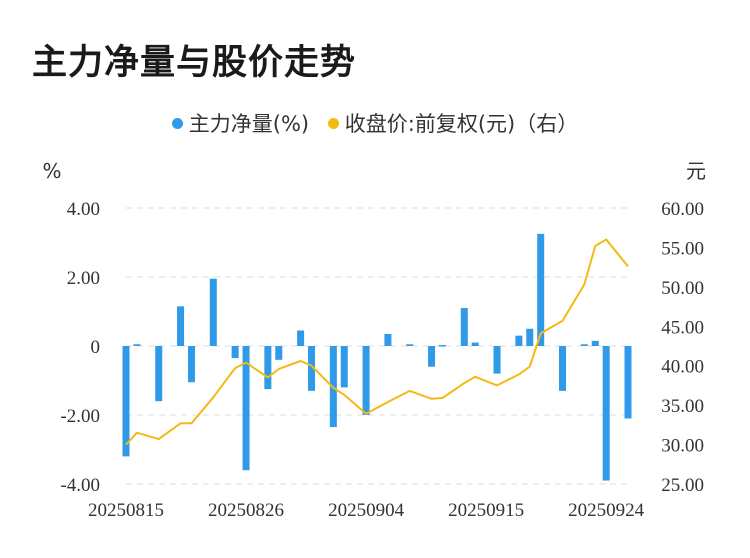  What do you see at coordinates (51, 171) in the screenshot?
I see `left-axis-unit: %` at bounding box center [51, 171].